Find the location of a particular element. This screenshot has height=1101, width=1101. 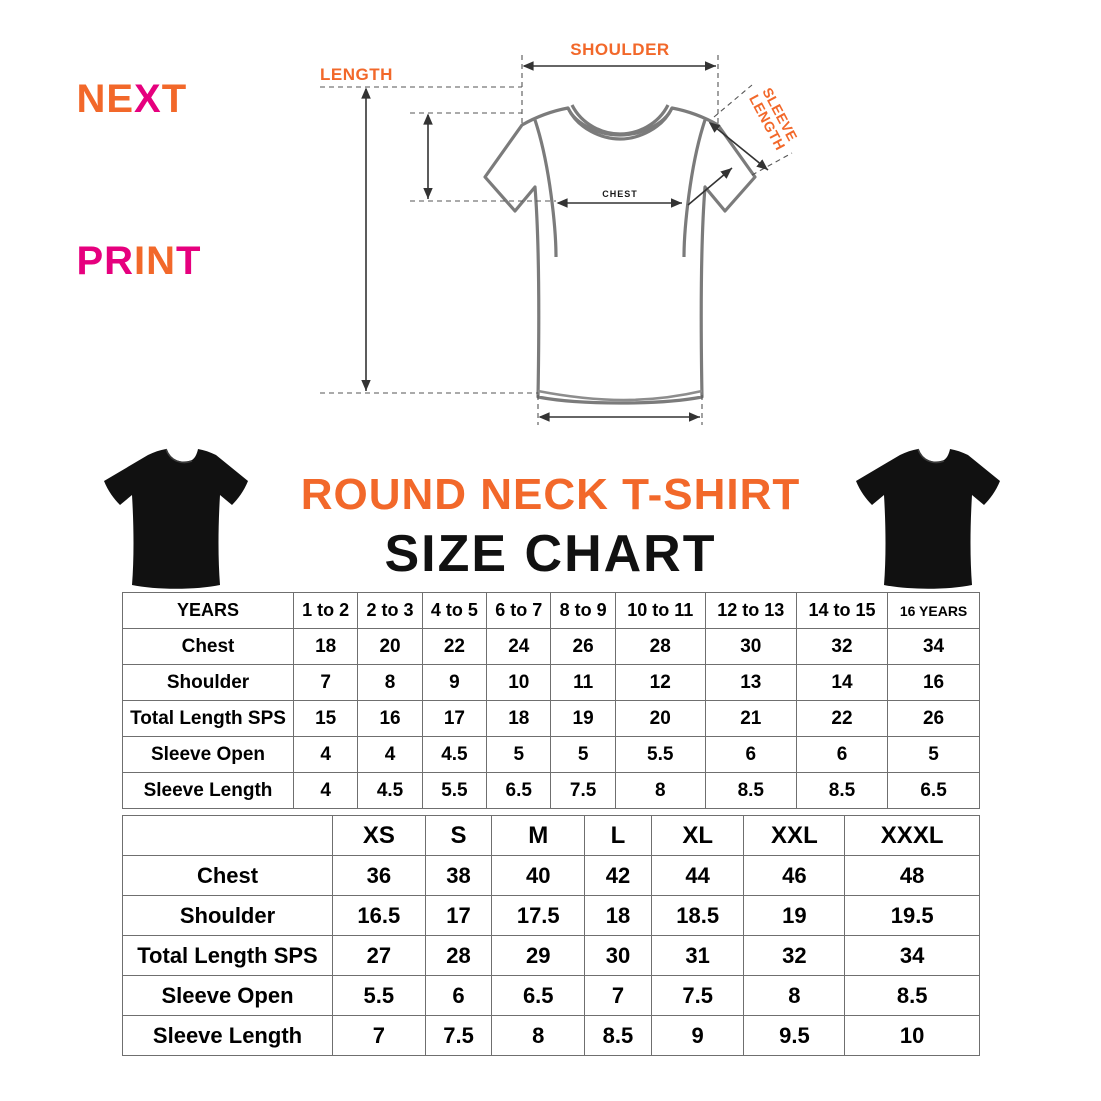

table-row: Sleeve Length 7 7.5 8 8.5 9 9.5 10 is located at coordinates (551, 1035).